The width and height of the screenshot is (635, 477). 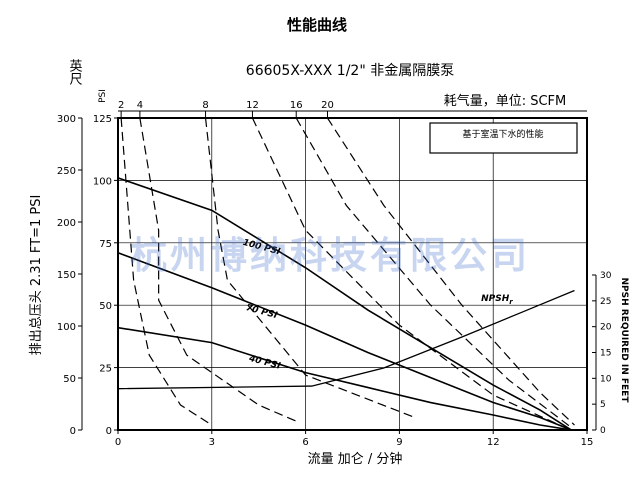 What do you see at coordinates (66, 119) in the screenshot?
I see `feet-tick-label: 300` at bounding box center [66, 119].